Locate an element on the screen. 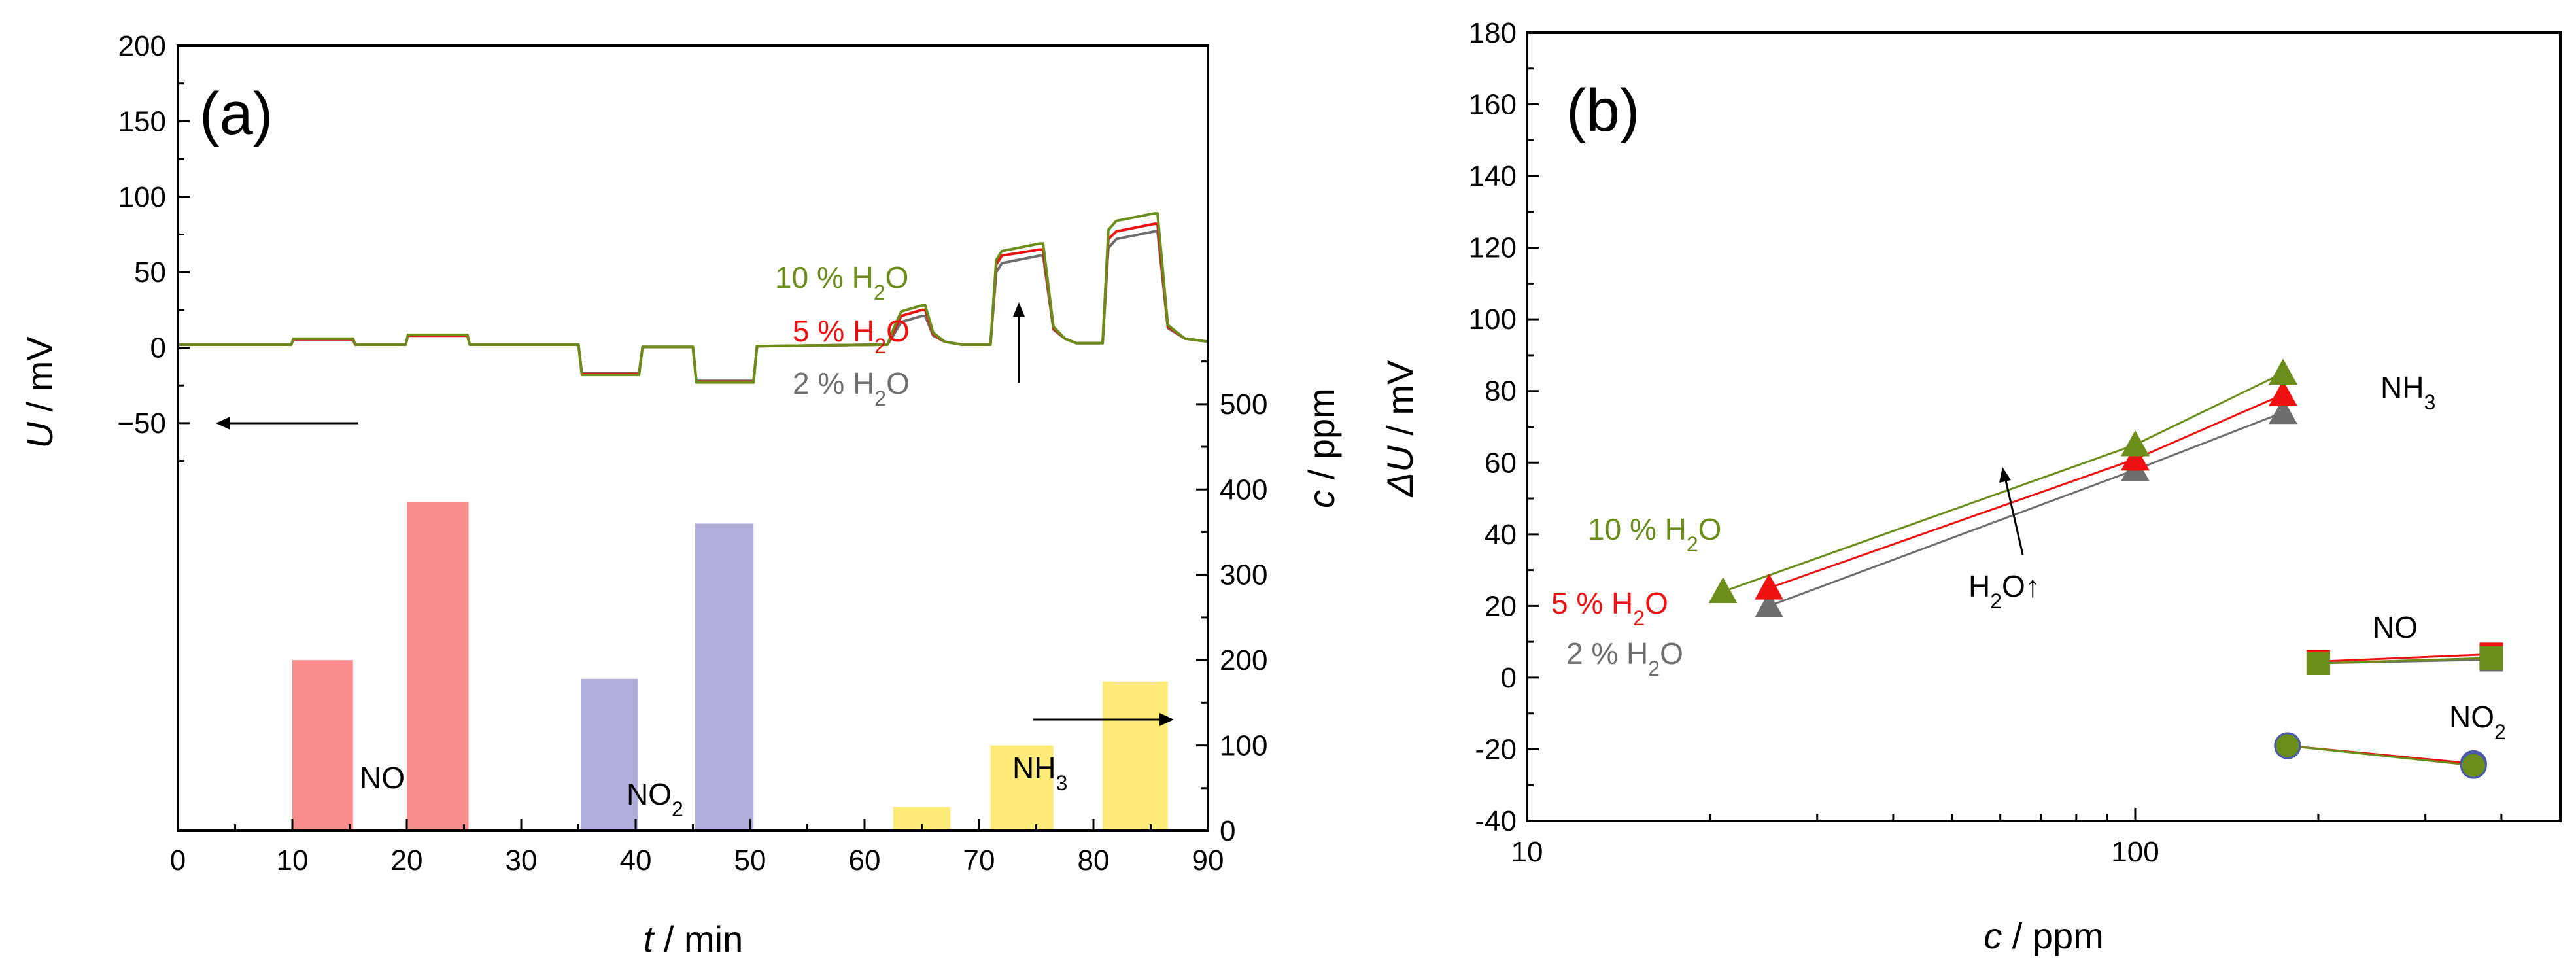 This screenshot has height=974, width=2576. panel-label-a: (a) is located at coordinates (236, 113).